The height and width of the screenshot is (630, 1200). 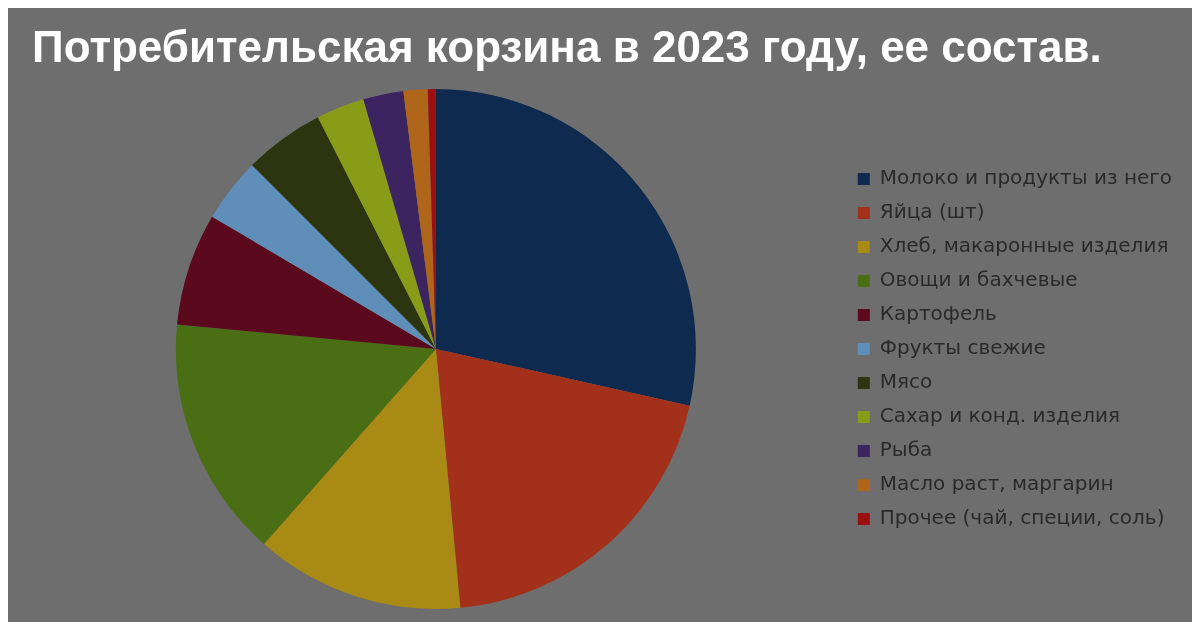 I want to click on legend-label: Хлеб, макаронные изделия, so click(x=1024, y=244).